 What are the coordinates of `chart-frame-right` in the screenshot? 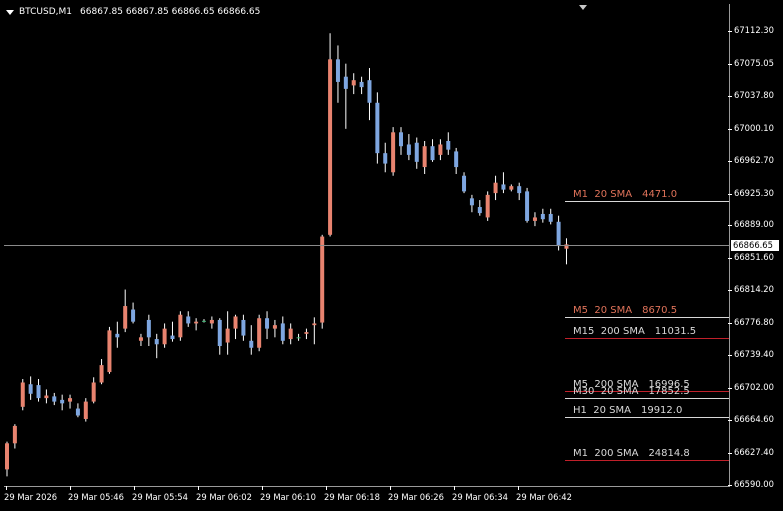 It's located at (729, 245).